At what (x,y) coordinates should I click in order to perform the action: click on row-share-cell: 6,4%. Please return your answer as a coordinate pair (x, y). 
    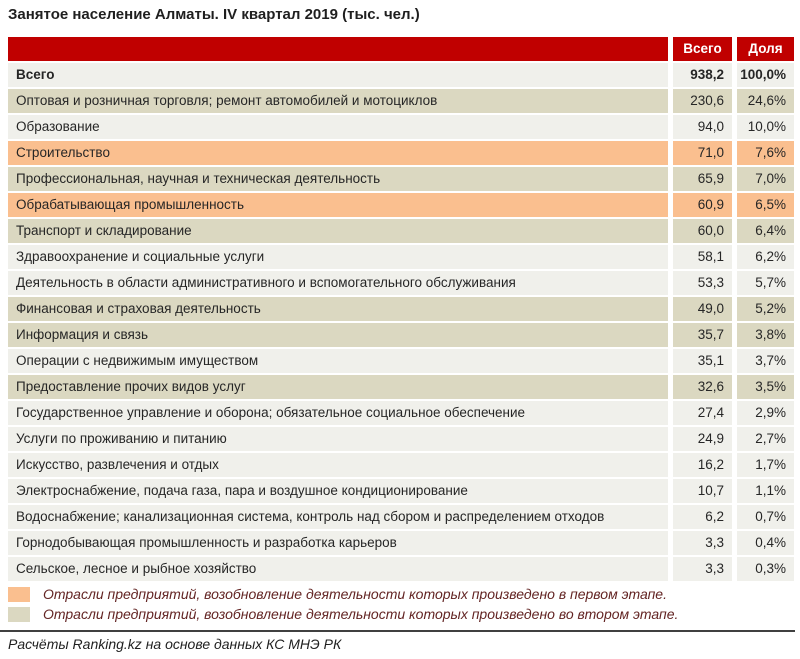
    Looking at the image, I should click on (765, 231).